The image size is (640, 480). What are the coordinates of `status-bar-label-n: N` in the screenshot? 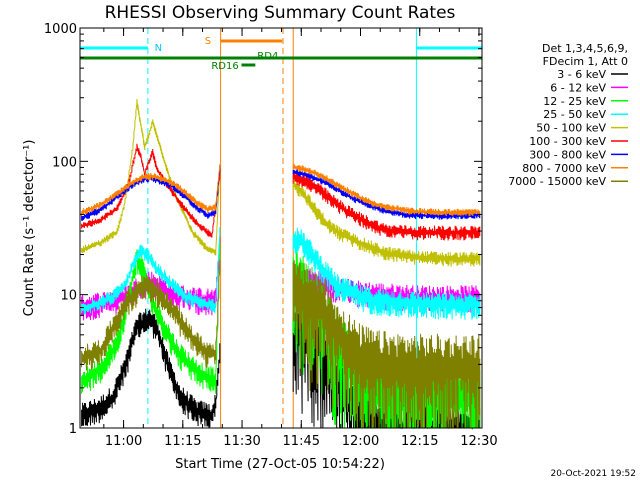 It's located at (158, 48).